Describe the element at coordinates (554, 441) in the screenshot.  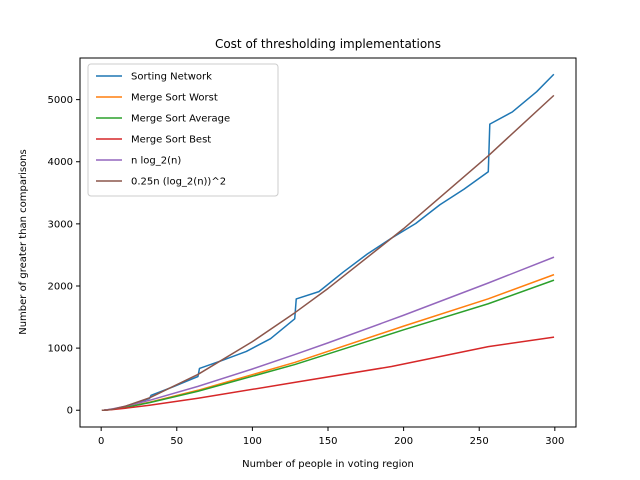
I see `x-tick-label: 300` at that location.